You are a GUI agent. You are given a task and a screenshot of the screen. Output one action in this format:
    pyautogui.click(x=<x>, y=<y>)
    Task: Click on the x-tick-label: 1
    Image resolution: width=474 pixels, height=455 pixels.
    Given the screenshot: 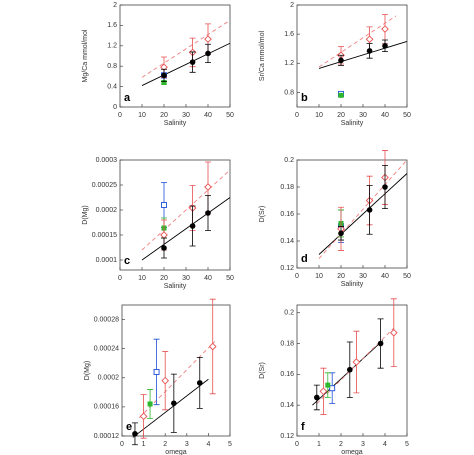 What is the action you would take?
    pyautogui.click(x=319, y=444)
    